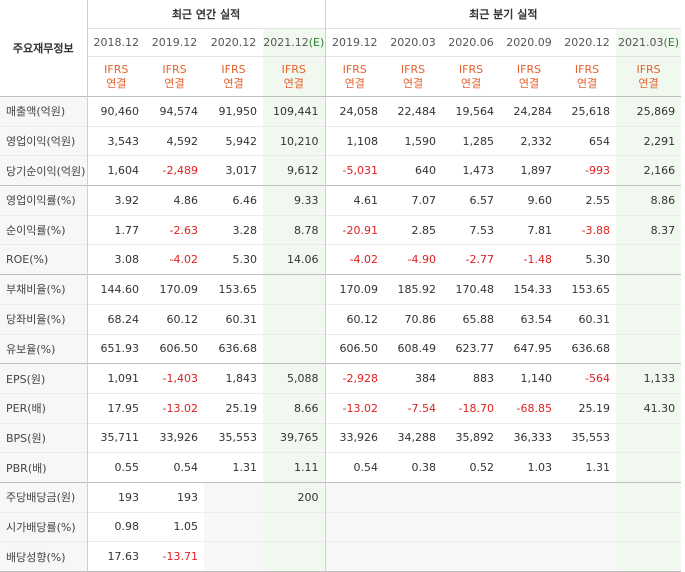 This screenshot has height=572, width=685. Describe the element at coordinates (587, 200) in the screenshot. I see `value-cell: 2.55` at that location.